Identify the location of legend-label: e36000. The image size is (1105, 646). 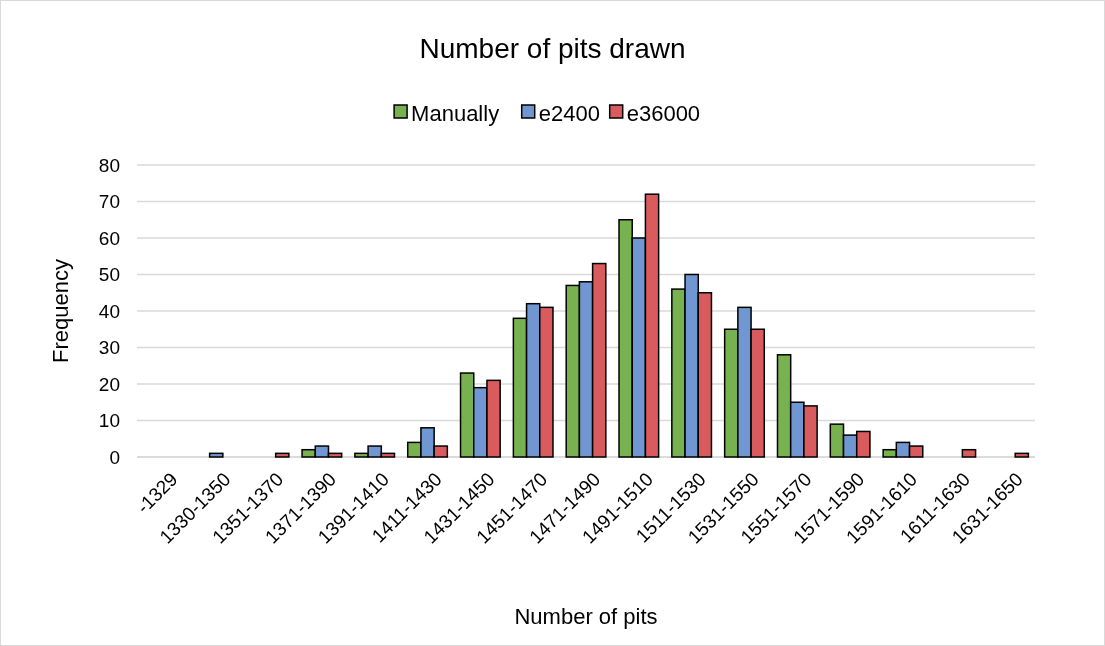
(663, 113).